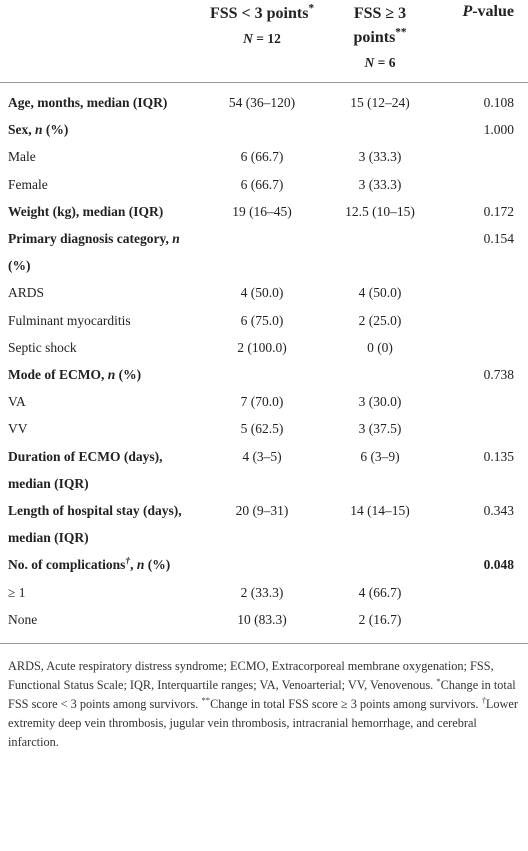 Image resolution: width=528 pixels, height=851 pixels. I want to click on table-row: No. of complications†, n (%) 0.048, so click(264, 564).